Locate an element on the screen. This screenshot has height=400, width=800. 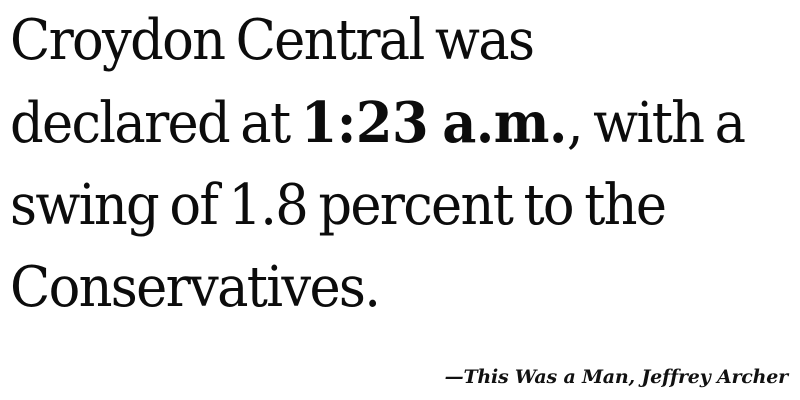
quote-attribution: —This Was a Man, Jeffrey Archer is located at coordinates (616, 377).